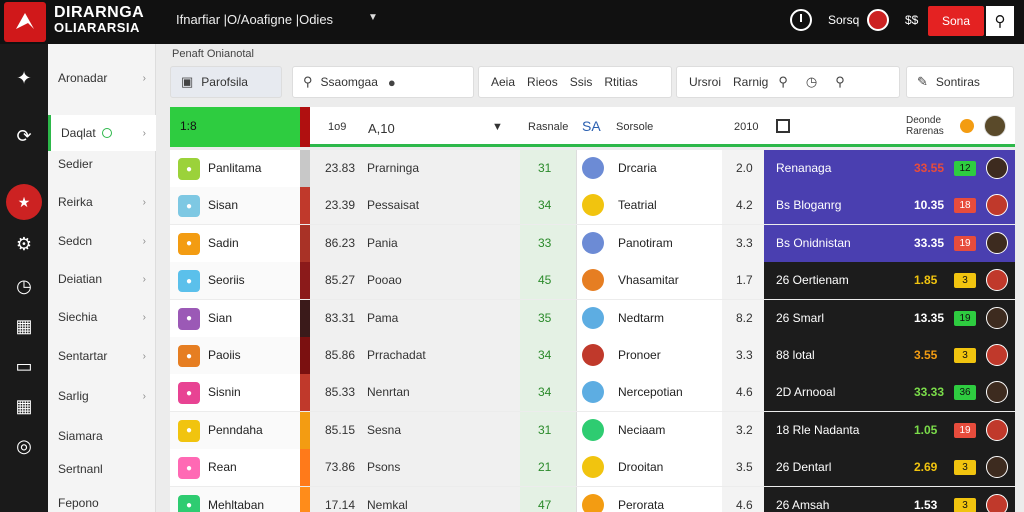  What do you see at coordinates (235, 168) in the screenshot?
I see `row-name: Panlitama` at bounding box center [235, 168].